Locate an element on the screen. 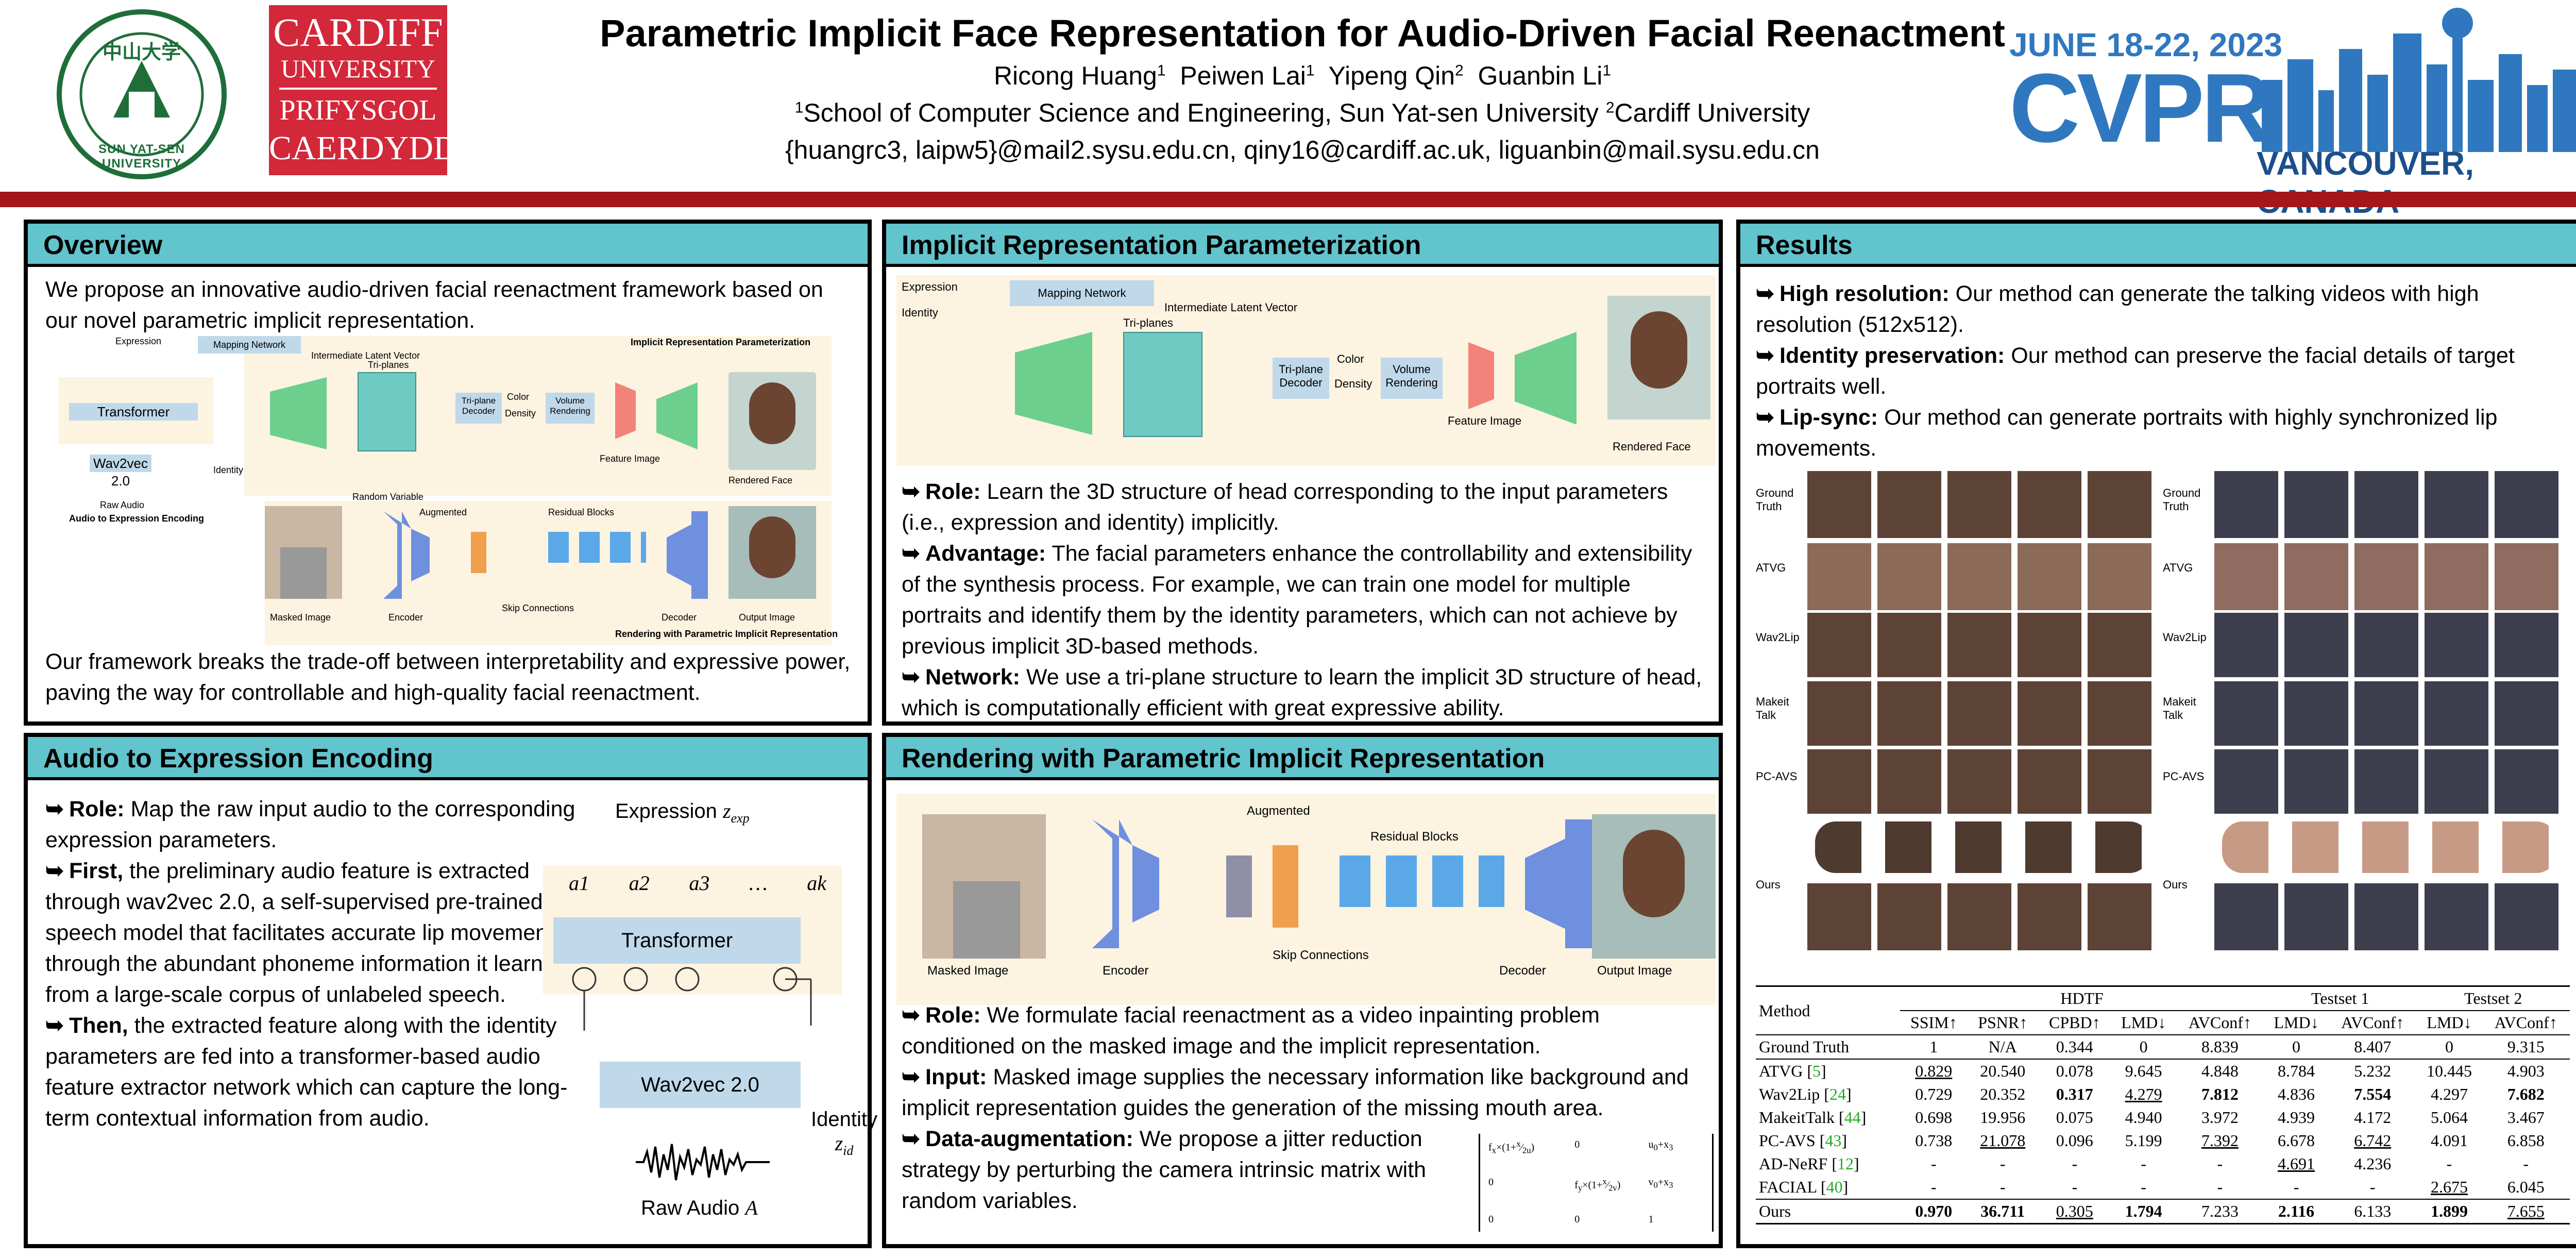  audio-fig-tokens: a1 a2 a3 … ak is located at coordinates (697, 883).